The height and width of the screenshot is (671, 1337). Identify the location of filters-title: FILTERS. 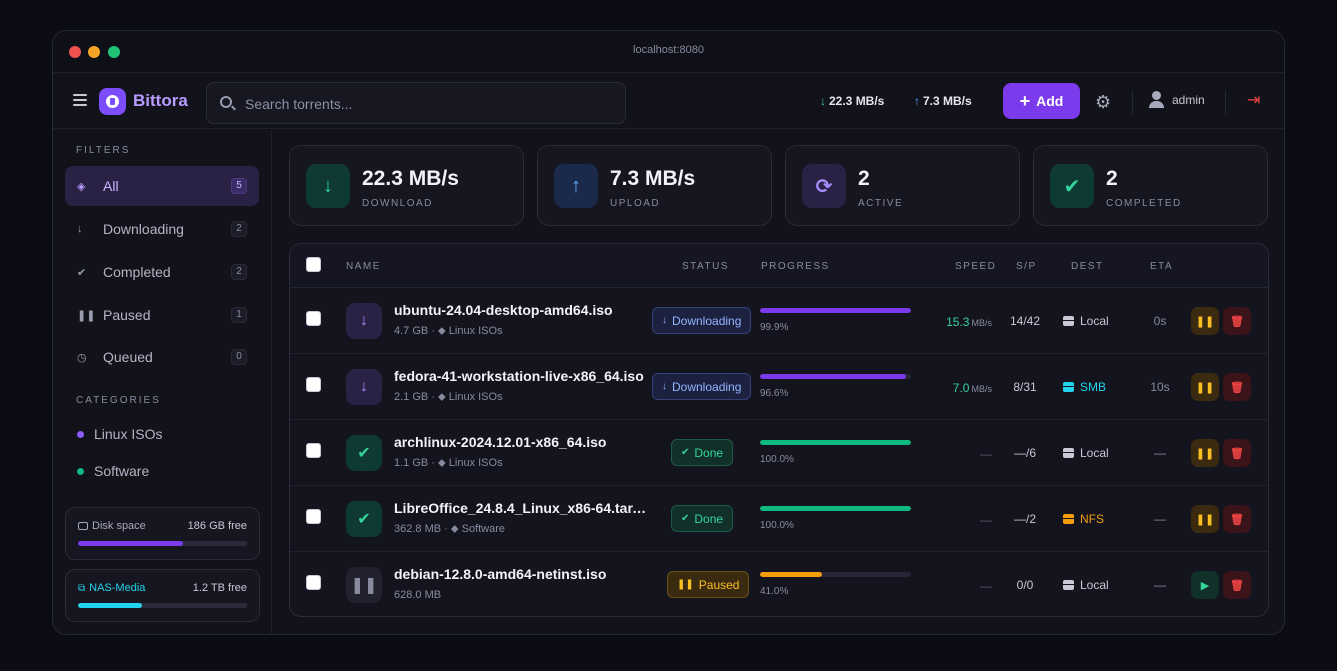
(103, 150).